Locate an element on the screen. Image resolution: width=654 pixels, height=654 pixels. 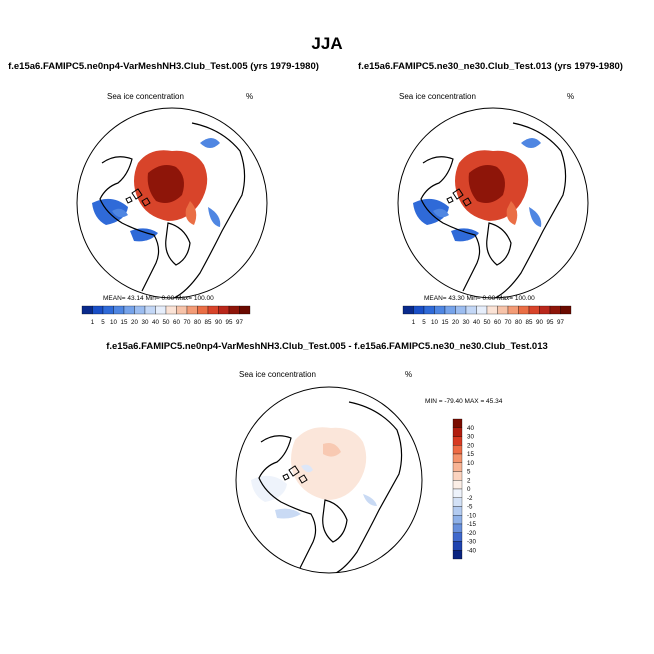
diff-central-region is located at coordinates (329, 463).